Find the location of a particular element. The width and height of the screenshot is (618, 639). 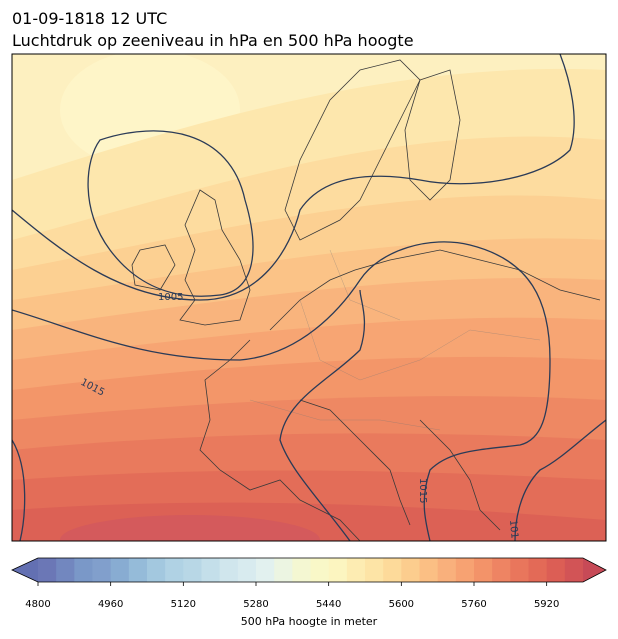

colorbar: 4800 4960 5120 5280 5440 5600 5760 5920 is located at coordinates (309, 583).